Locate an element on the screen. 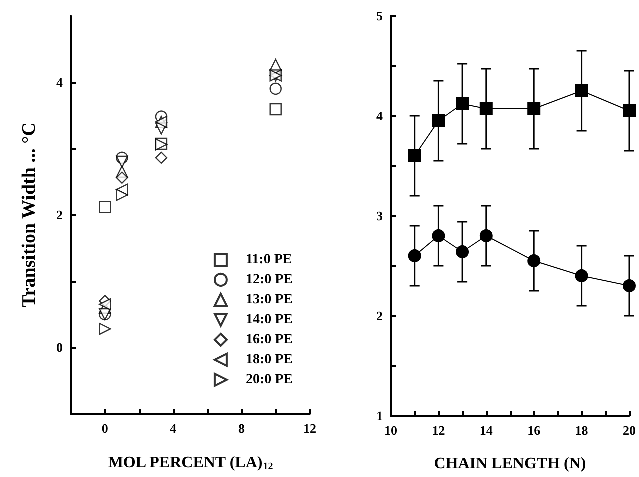 Image resolution: width=639 pixels, height=477 pixels. legend-label: 13:0 PE is located at coordinates (270, 300).